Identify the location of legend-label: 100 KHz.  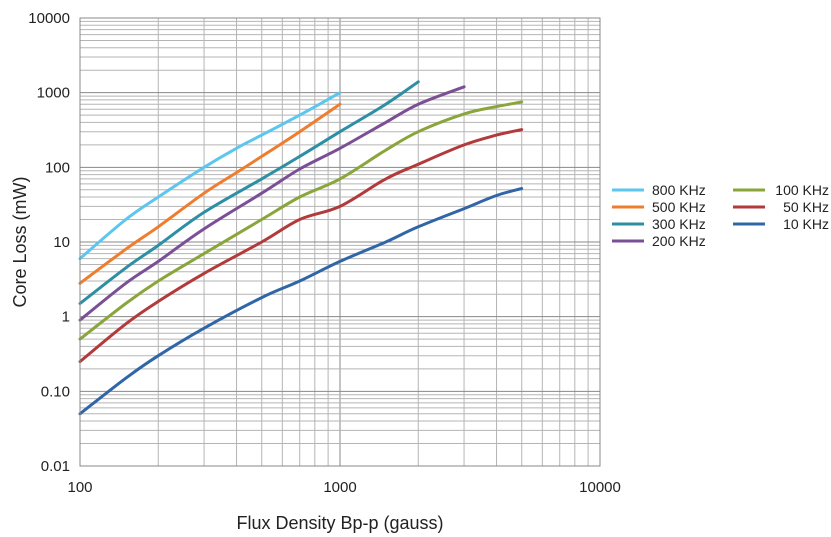
(802, 190).